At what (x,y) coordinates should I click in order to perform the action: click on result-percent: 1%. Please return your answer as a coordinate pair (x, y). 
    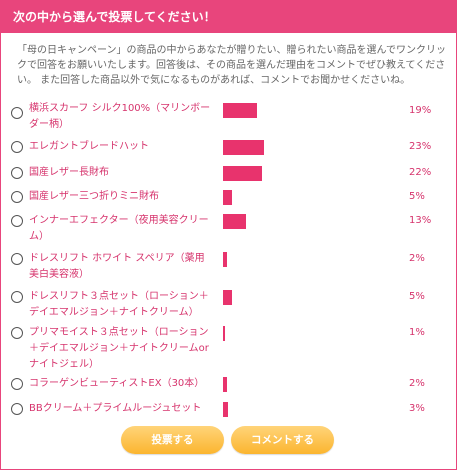
    Looking at the image, I should click on (417, 332).